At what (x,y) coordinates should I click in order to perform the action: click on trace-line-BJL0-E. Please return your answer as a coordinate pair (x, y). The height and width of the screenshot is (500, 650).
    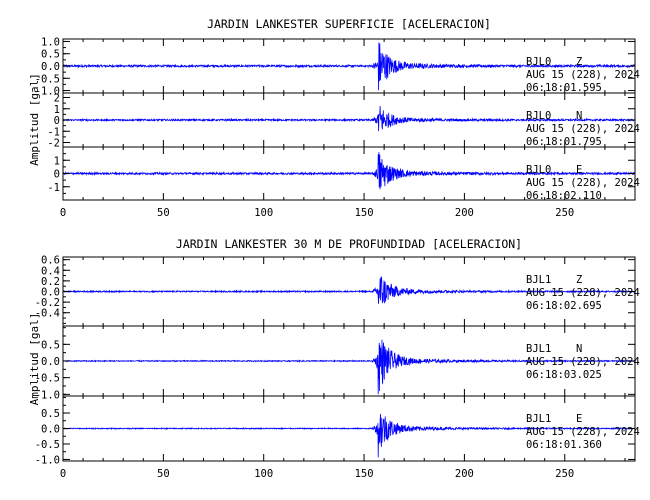
    Looking at the image, I should click on (349, 171).